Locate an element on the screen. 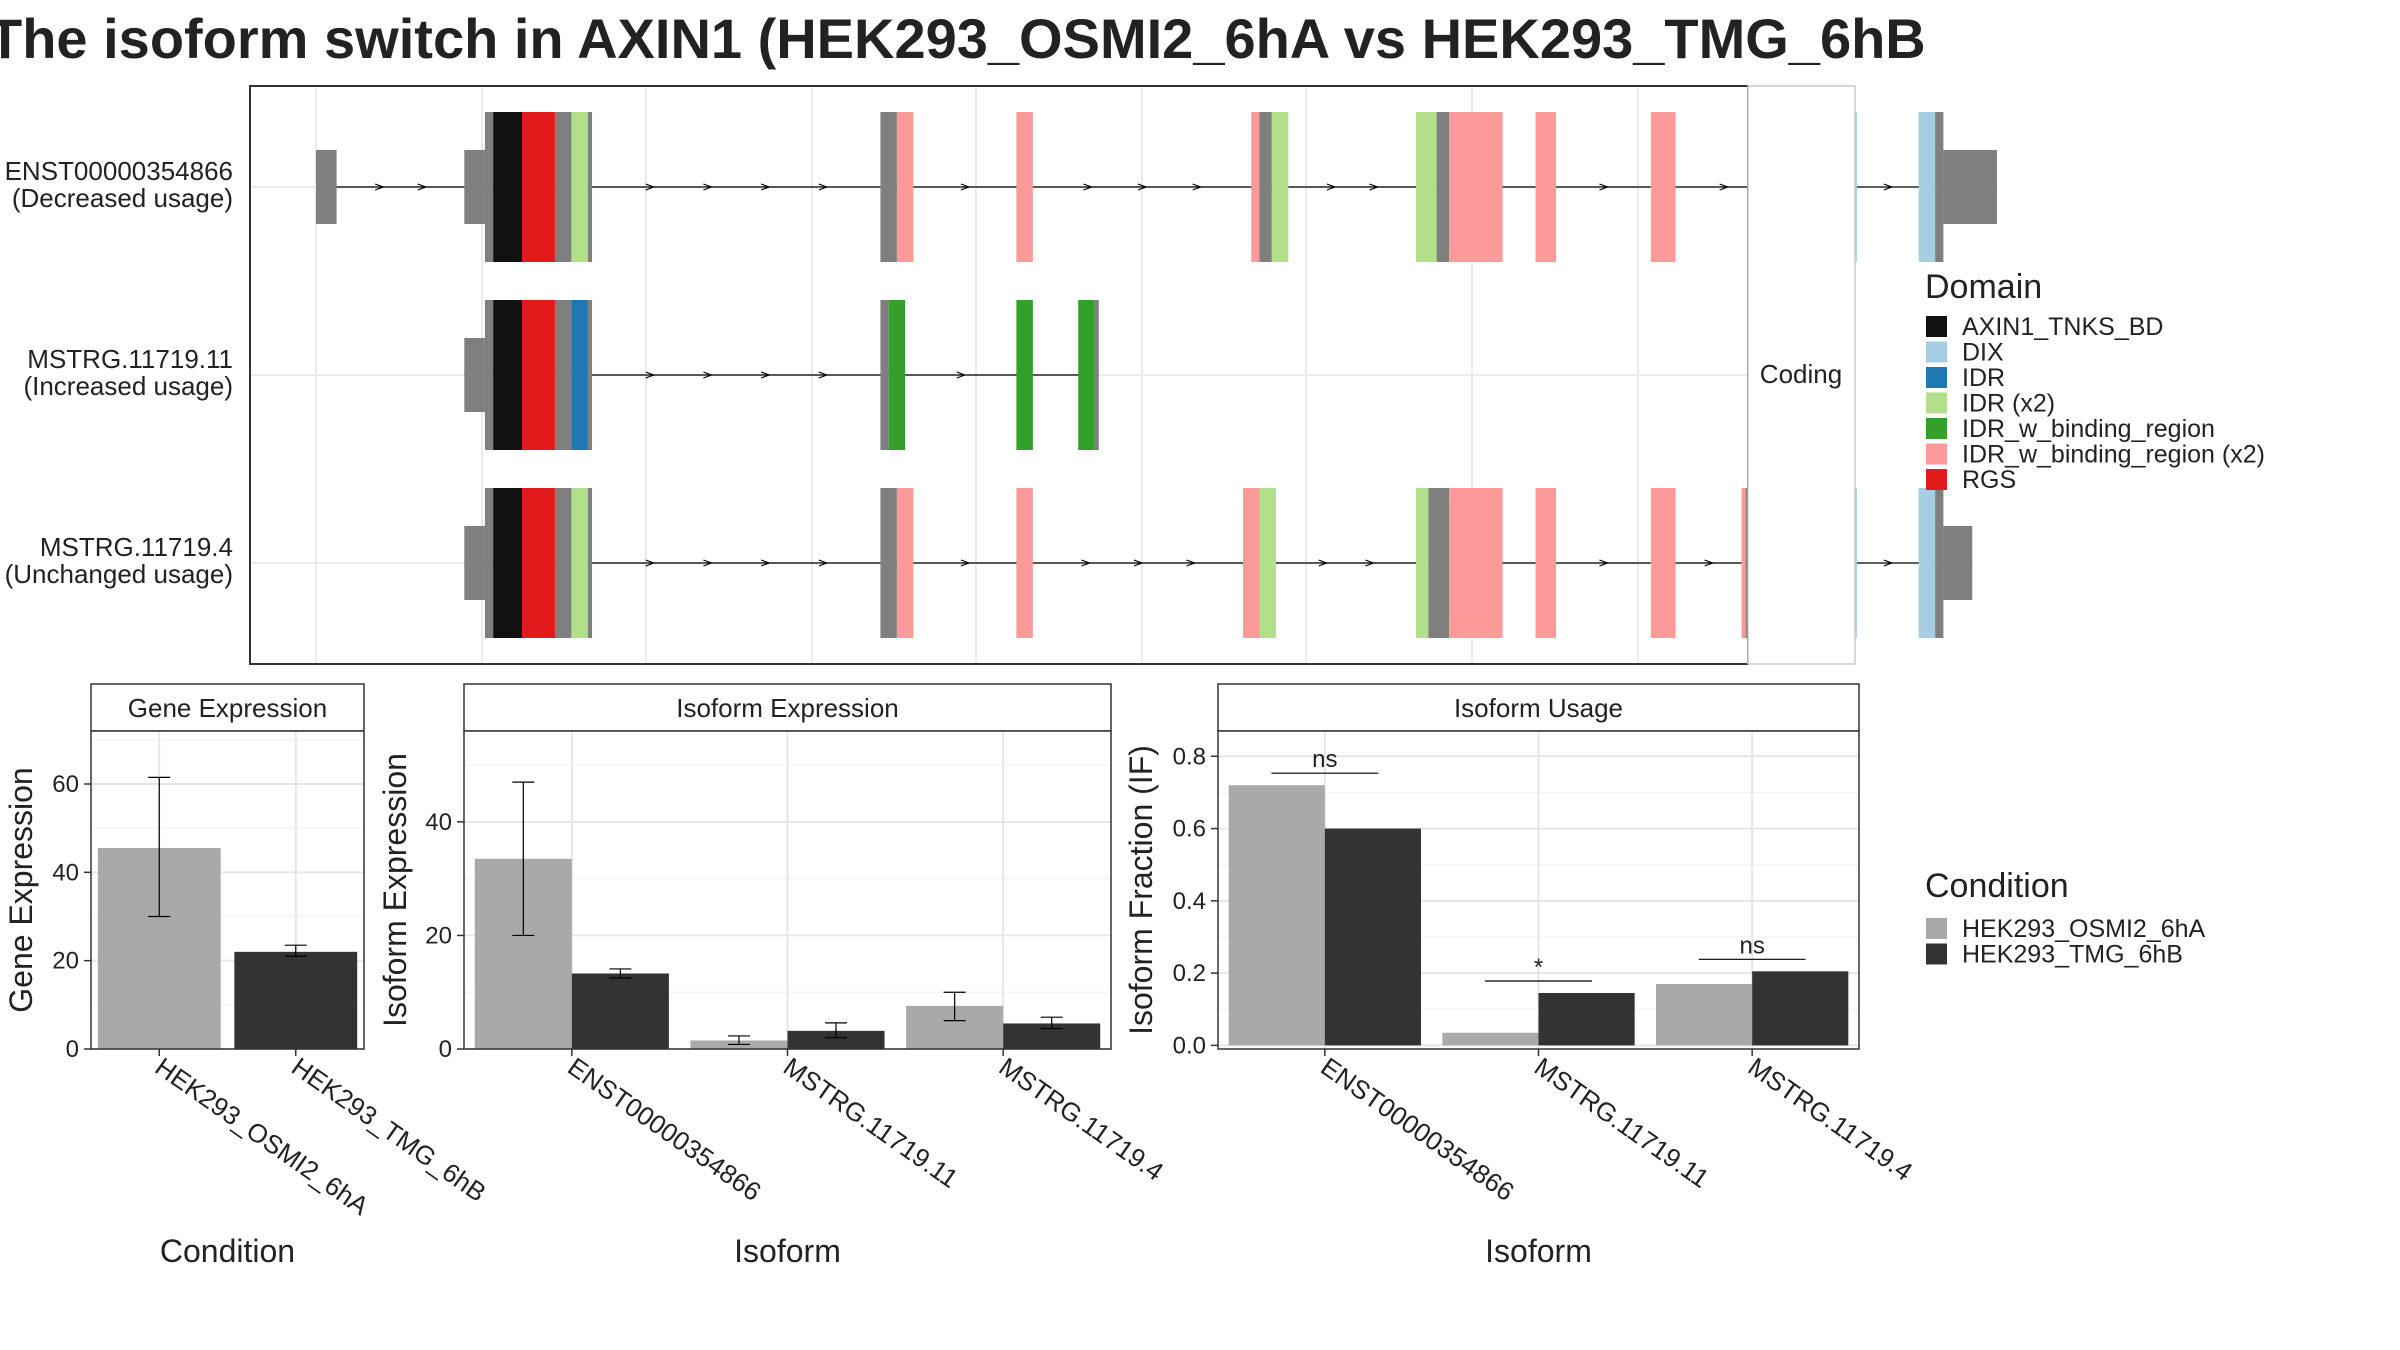 The height and width of the screenshot is (1350, 2400). y-tick-label: 40 is located at coordinates (438, 822).